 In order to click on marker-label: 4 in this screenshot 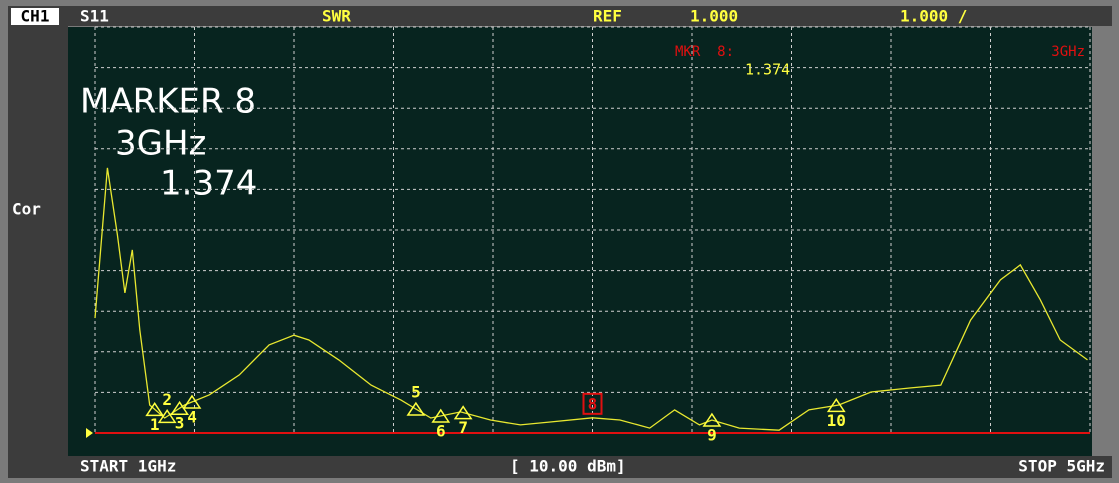, I will do `click(192, 416)`.